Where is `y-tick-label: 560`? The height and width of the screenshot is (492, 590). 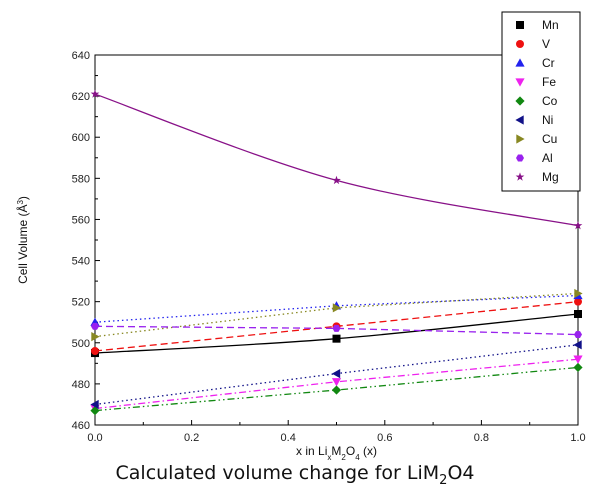
y-tick-label: 560 is located at coordinates (81, 220).